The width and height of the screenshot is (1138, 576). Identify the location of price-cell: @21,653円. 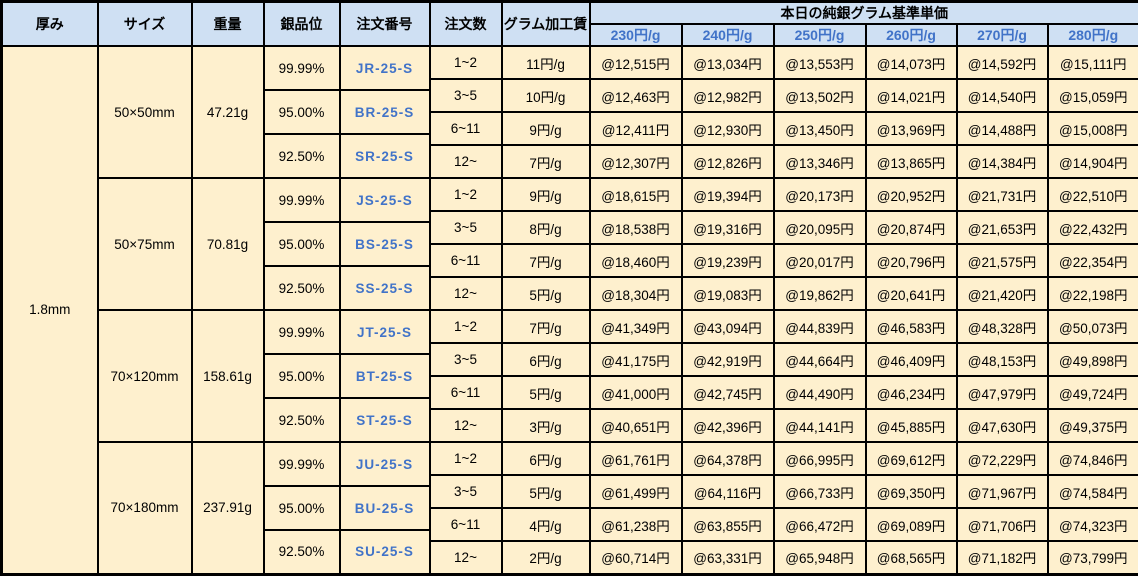
(1002, 227).